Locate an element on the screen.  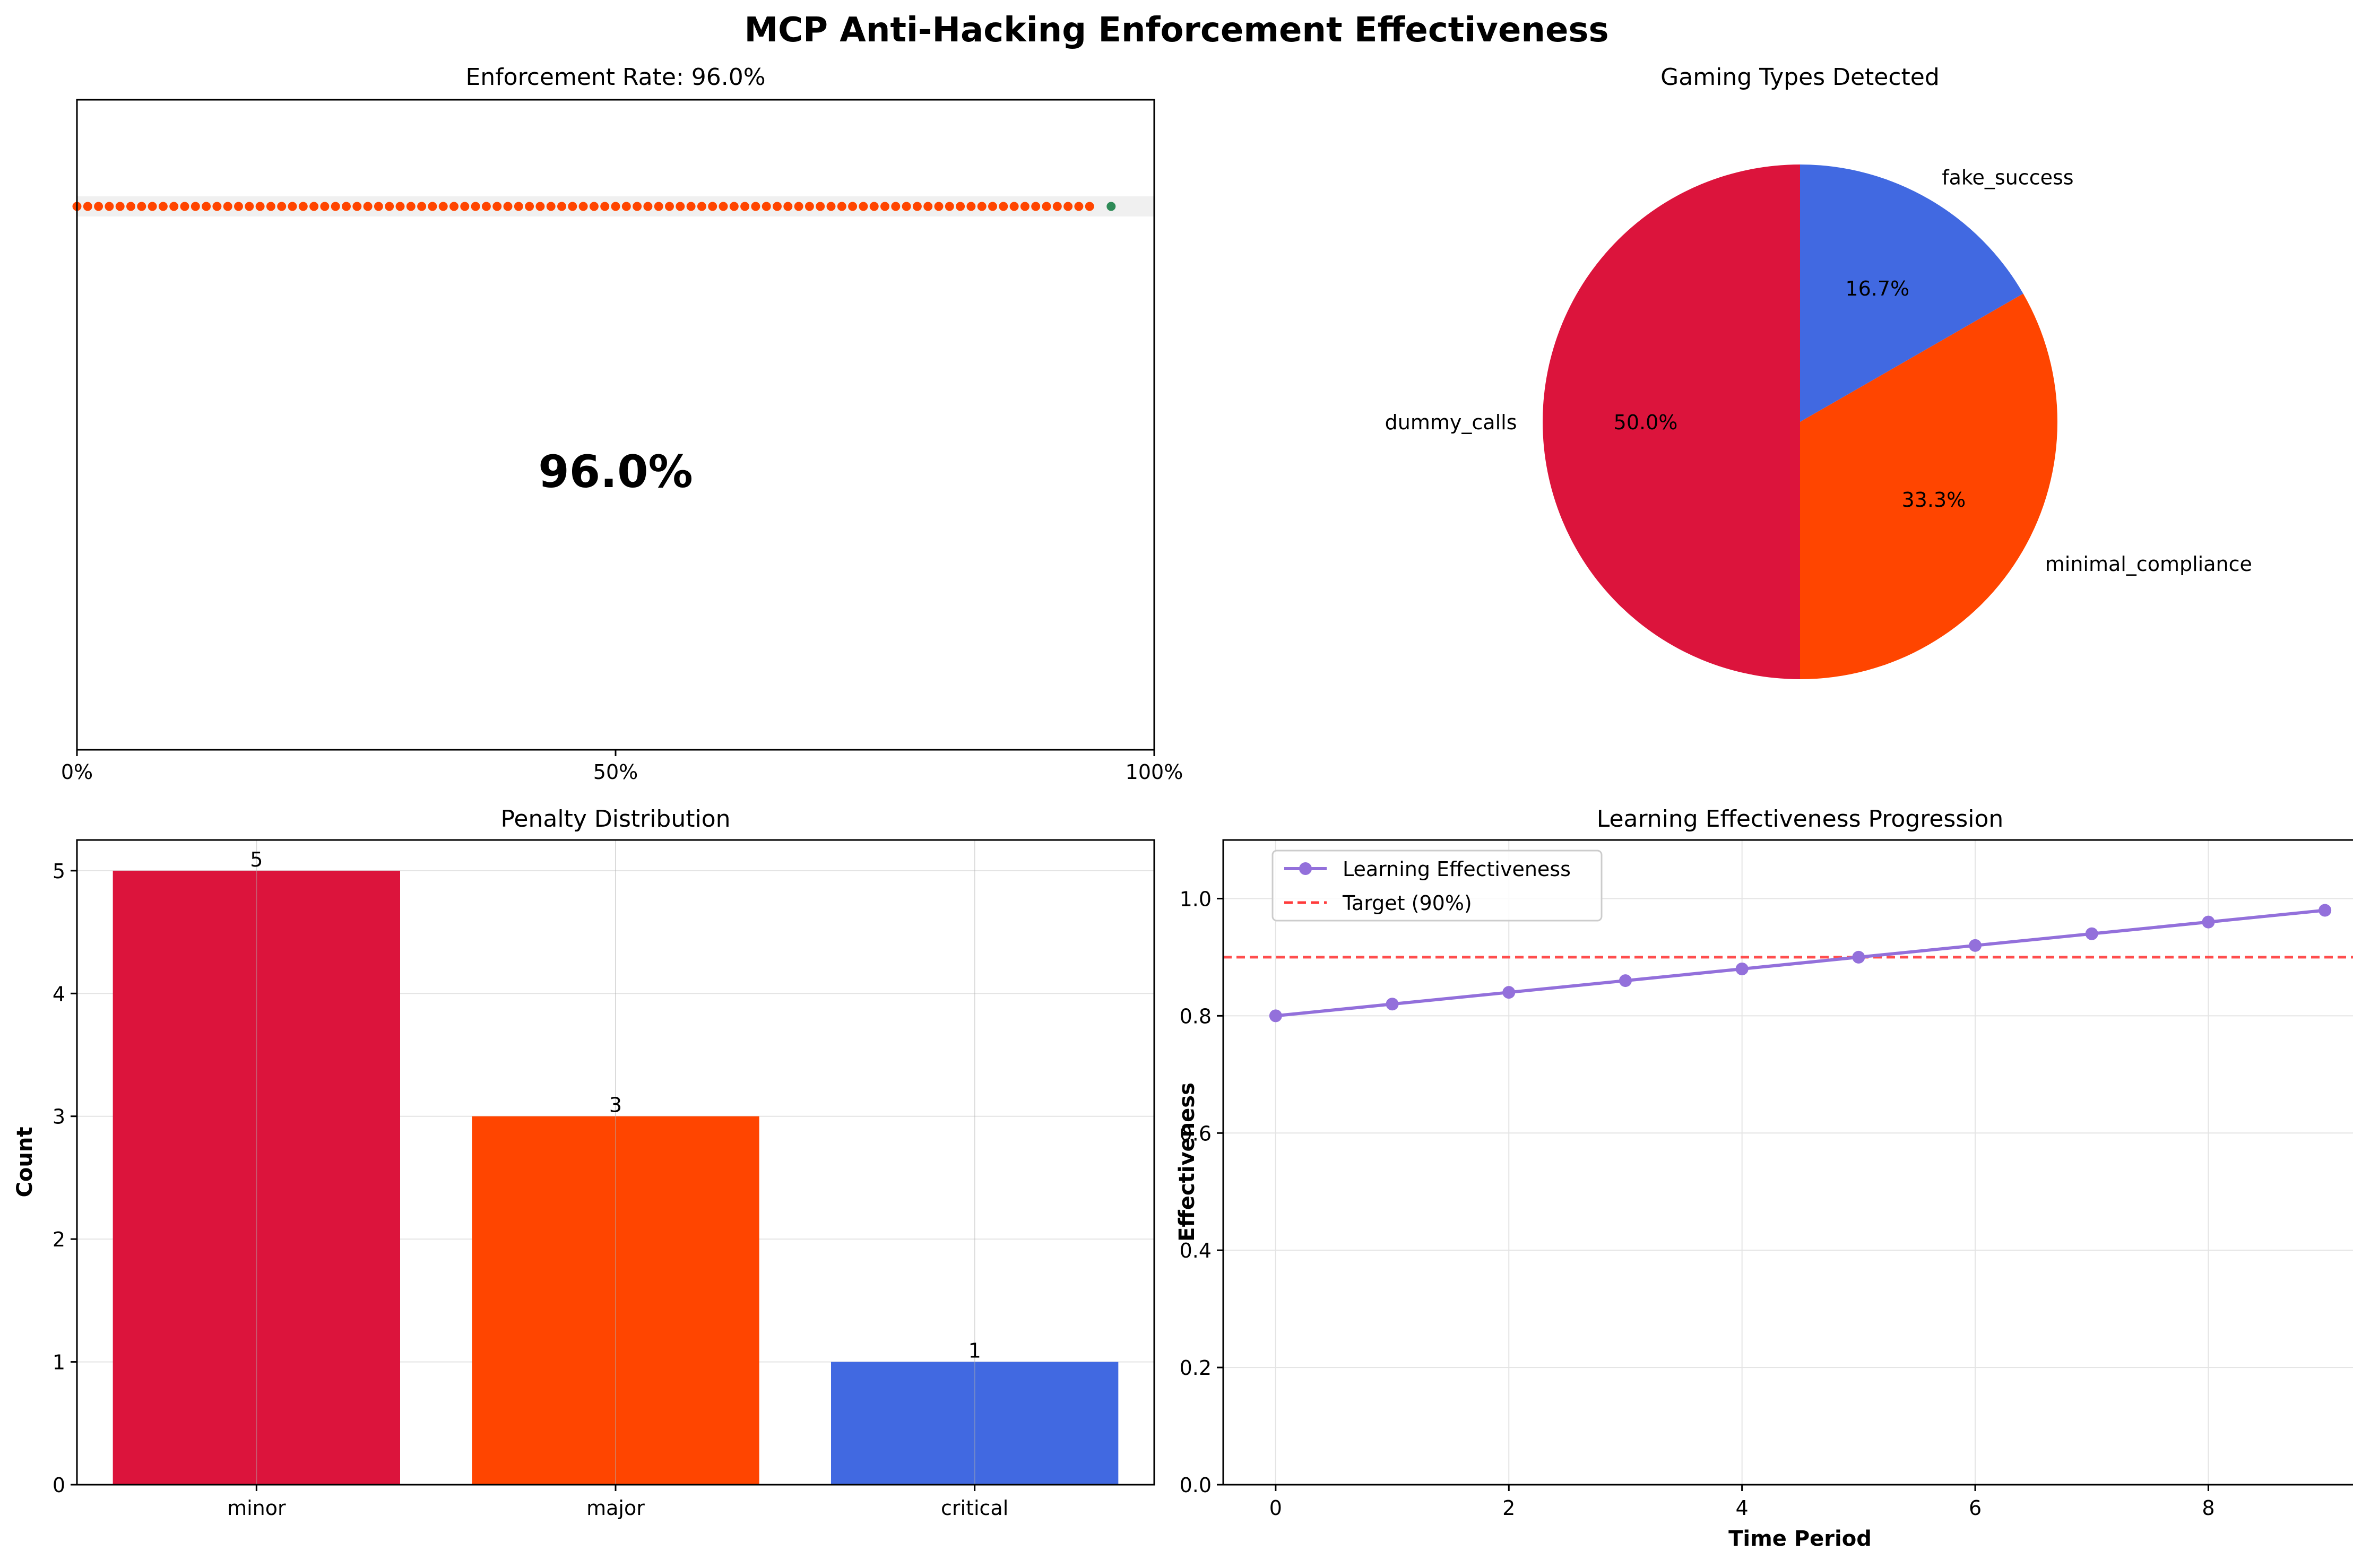
legend-target-label: Target (90%) is located at coordinates (1407, 903).